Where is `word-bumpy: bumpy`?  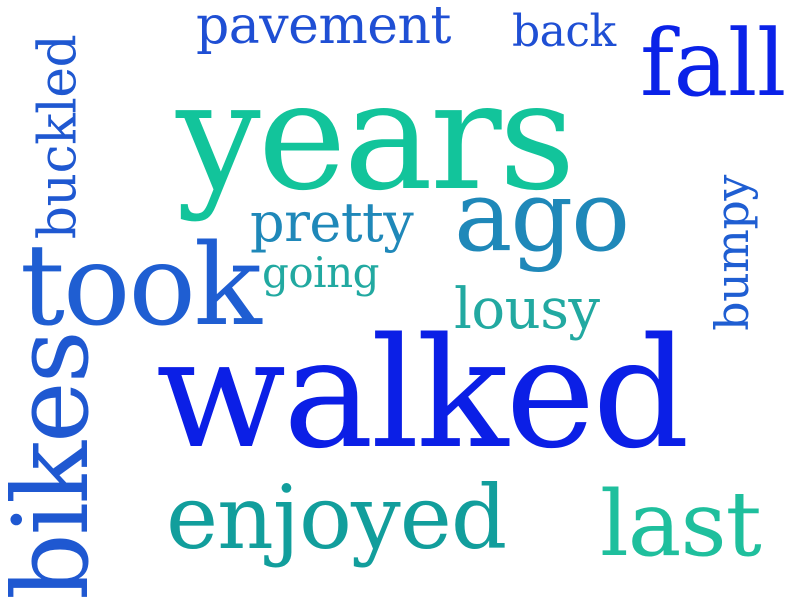
word-bumpy: bumpy is located at coordinates (731, 253).